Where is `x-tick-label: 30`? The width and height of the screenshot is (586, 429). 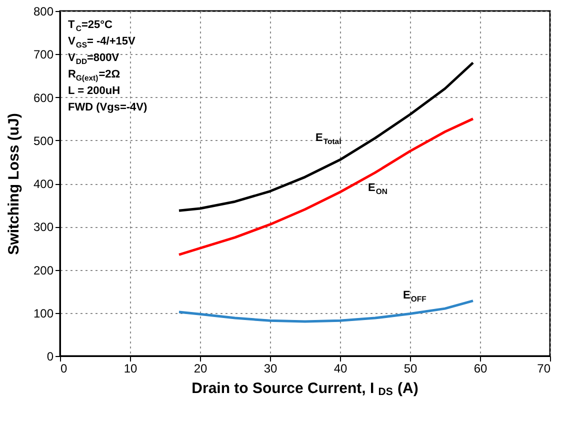 x-tick-label: 30 is located at coordinates (271, 369).